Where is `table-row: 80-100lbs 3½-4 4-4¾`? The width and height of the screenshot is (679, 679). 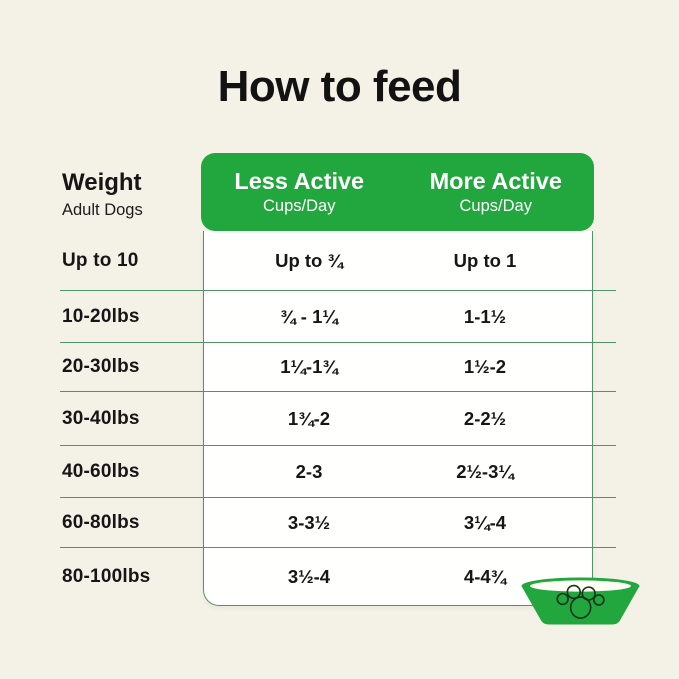 table-row: 80-100lbs 3½-4 4-4¾ is located at coordinates (338, 577).